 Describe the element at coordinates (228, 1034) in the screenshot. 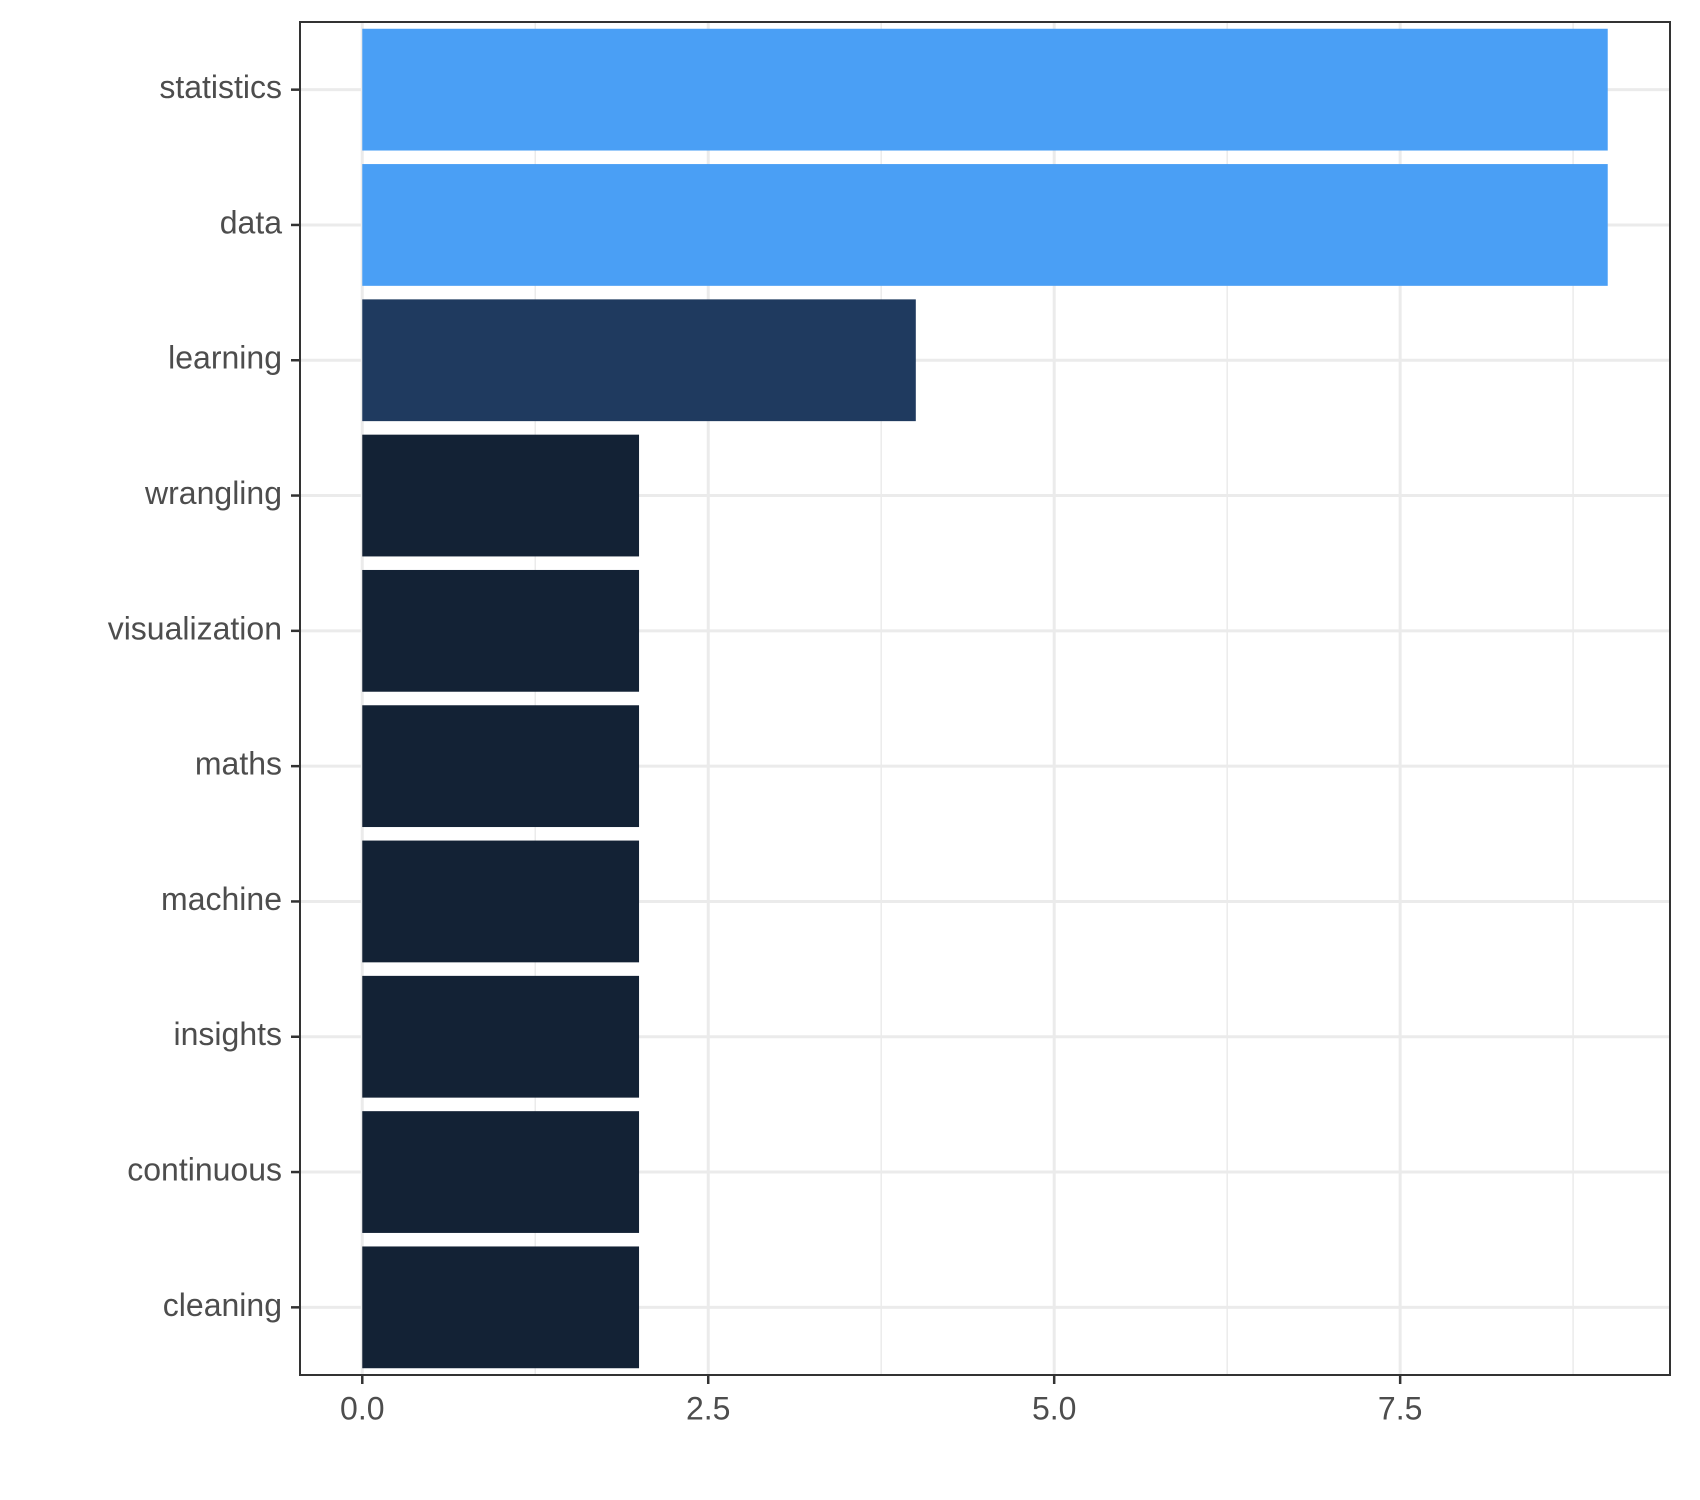

I see `y-tick-label: insights` at that location.